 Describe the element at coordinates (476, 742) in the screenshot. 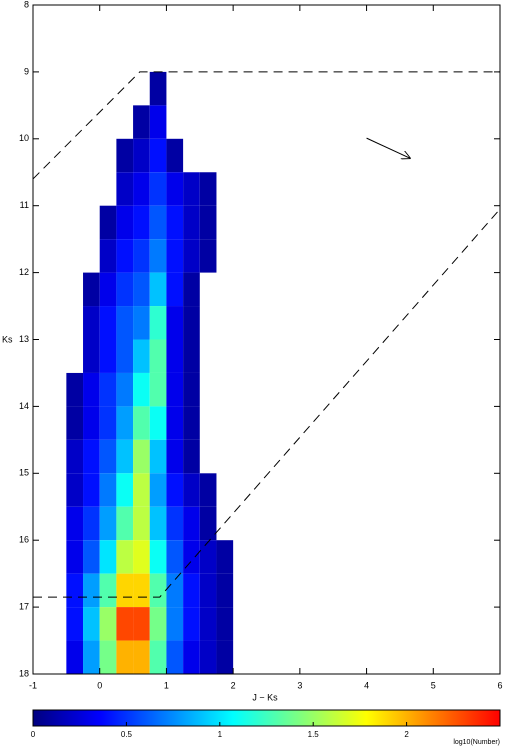

I see `colorbar-label: log10(Number)` at that location.